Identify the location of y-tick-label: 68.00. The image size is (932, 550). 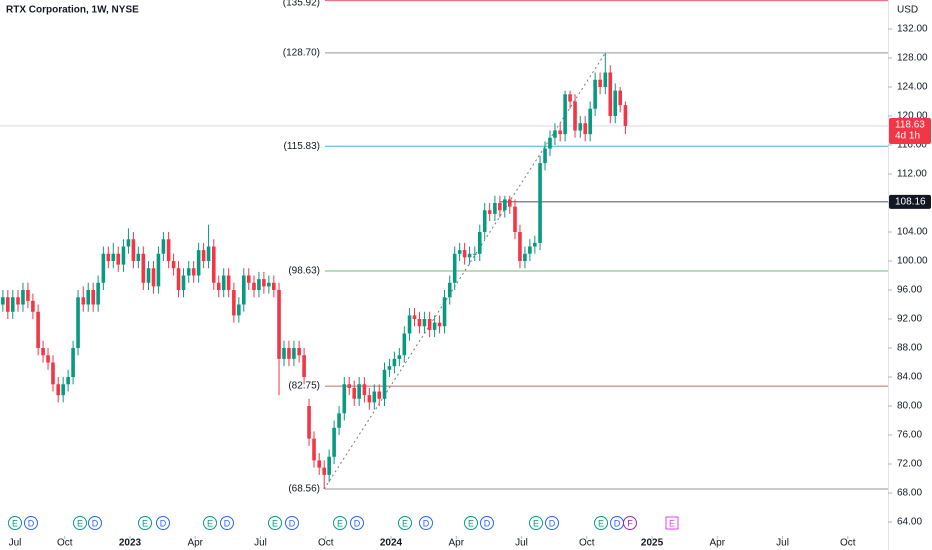
(909, 493).